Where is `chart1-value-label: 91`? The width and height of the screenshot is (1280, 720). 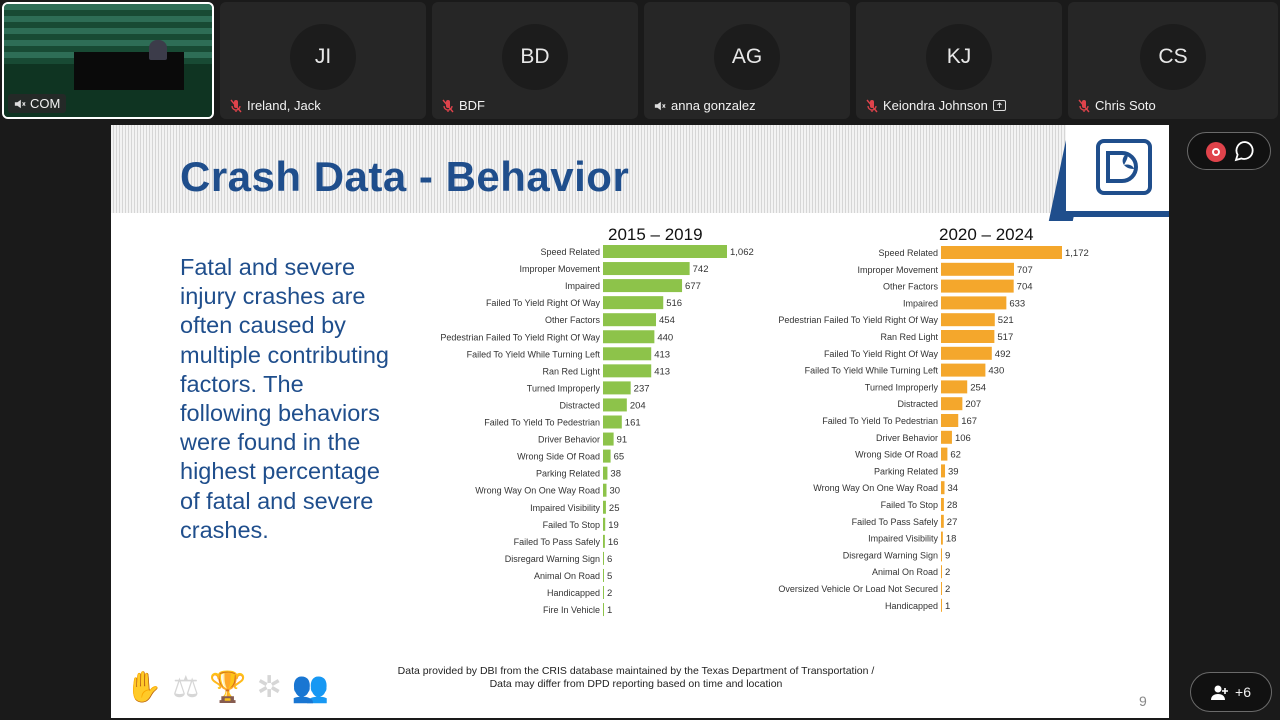 chart1-value-label: 91 is located at coordinates (622, 440).